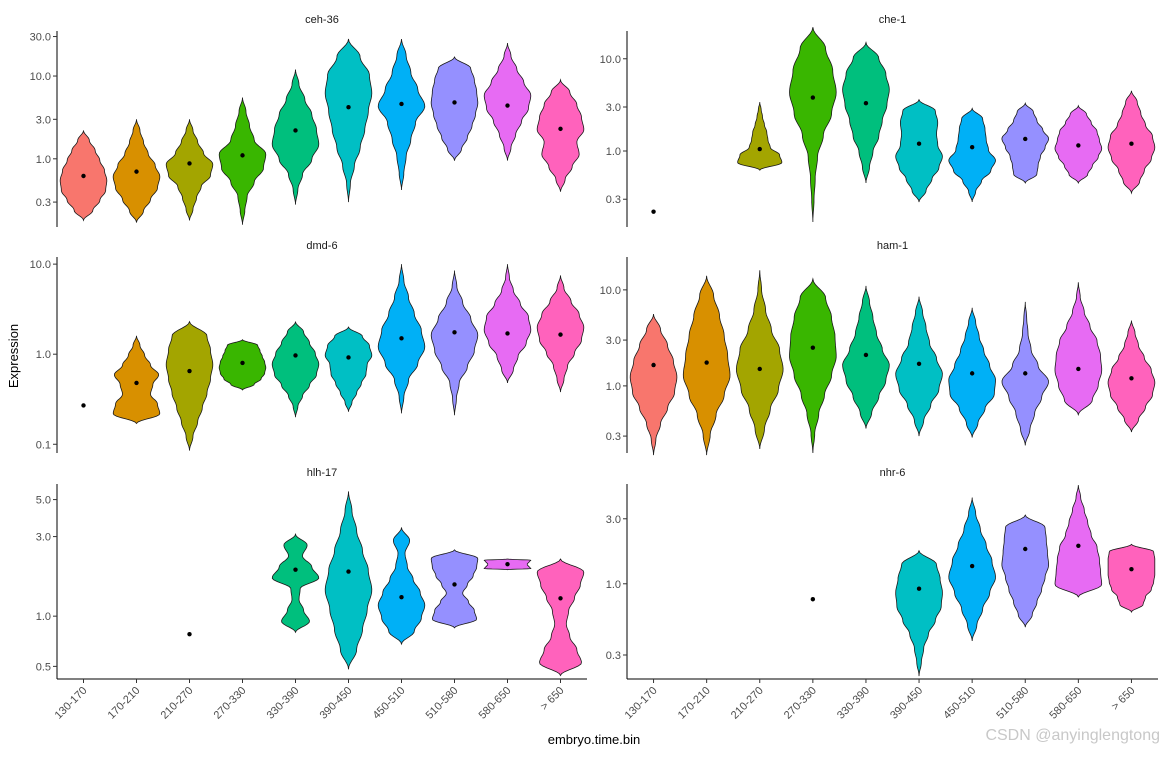 The width and height of the screenshot is (1167, 759). I want to click on panel-che-1: che-1 0.3 1.0 3.0 10.0, so click(878, 120).